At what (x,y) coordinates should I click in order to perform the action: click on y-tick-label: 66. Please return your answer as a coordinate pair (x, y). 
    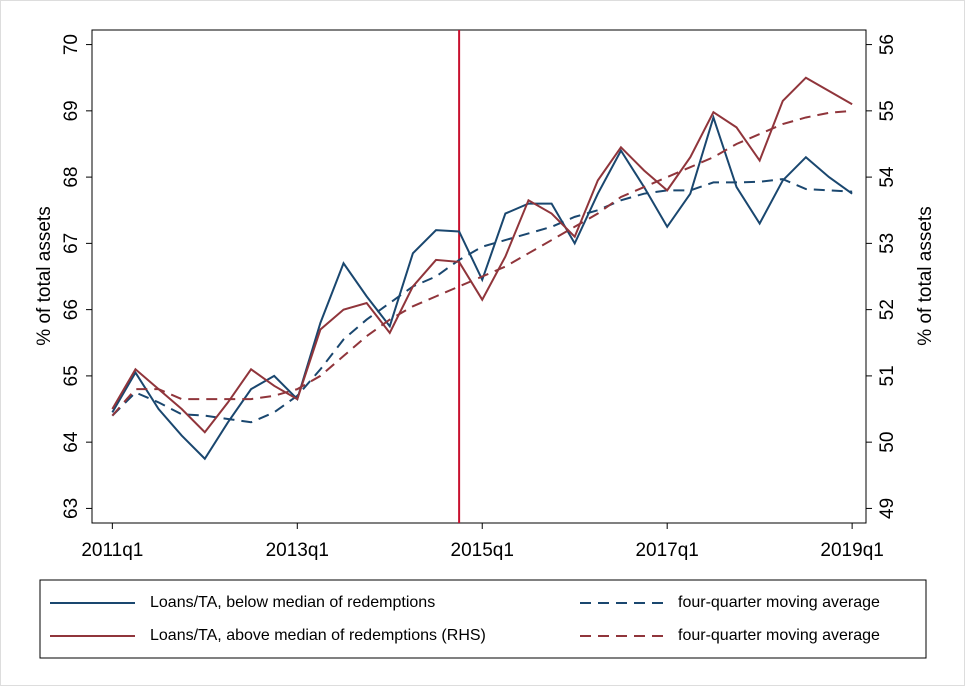
    Looking at the image, I should click on (71, 309).